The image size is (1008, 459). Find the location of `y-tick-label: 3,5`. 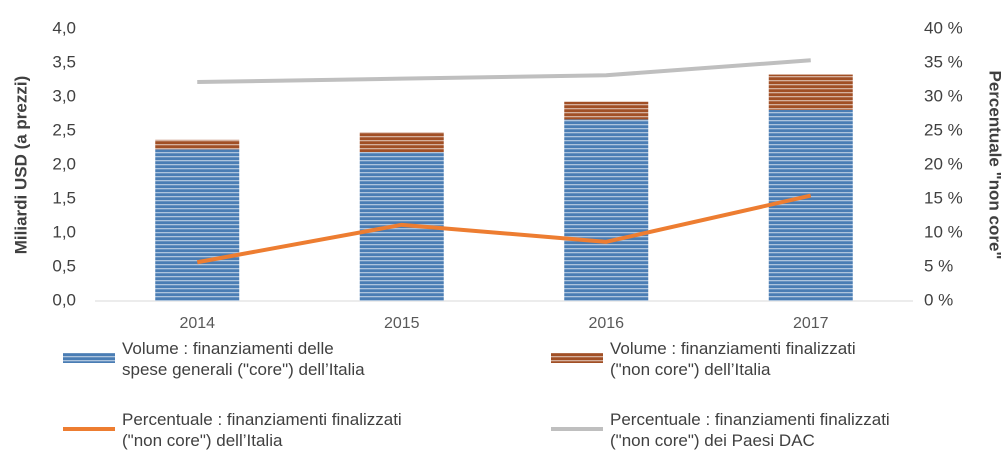

y-tick-label: 3,5 is located at coordinates (64, 61).